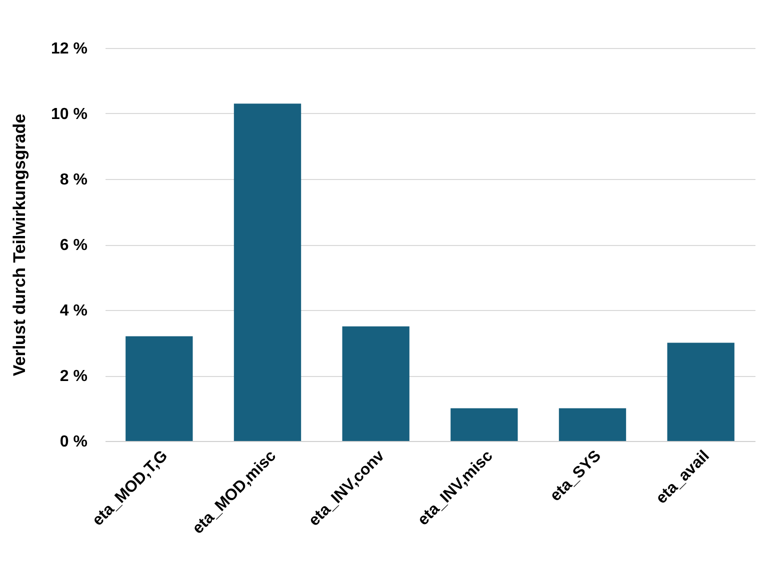 This screenshot has height=588, width=781. Describe the element at coordinates (74, 442) in the screenshot. I see `y-tick-label: 0 %` at that location.